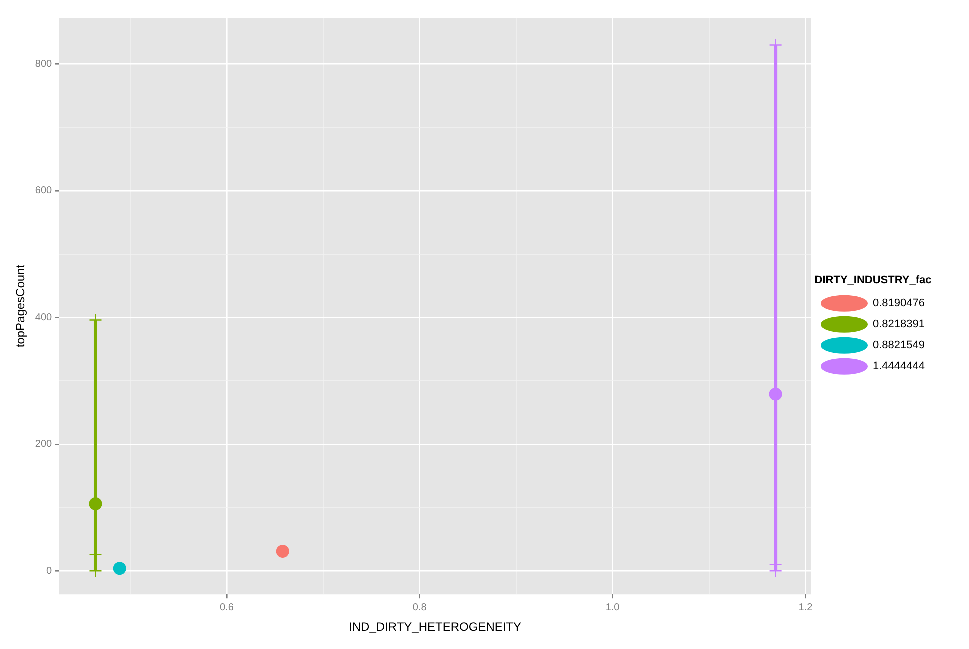 The height and width of the screenshot is (649, 969). I want to click on y-tick-label: 400, so click(44, 318).